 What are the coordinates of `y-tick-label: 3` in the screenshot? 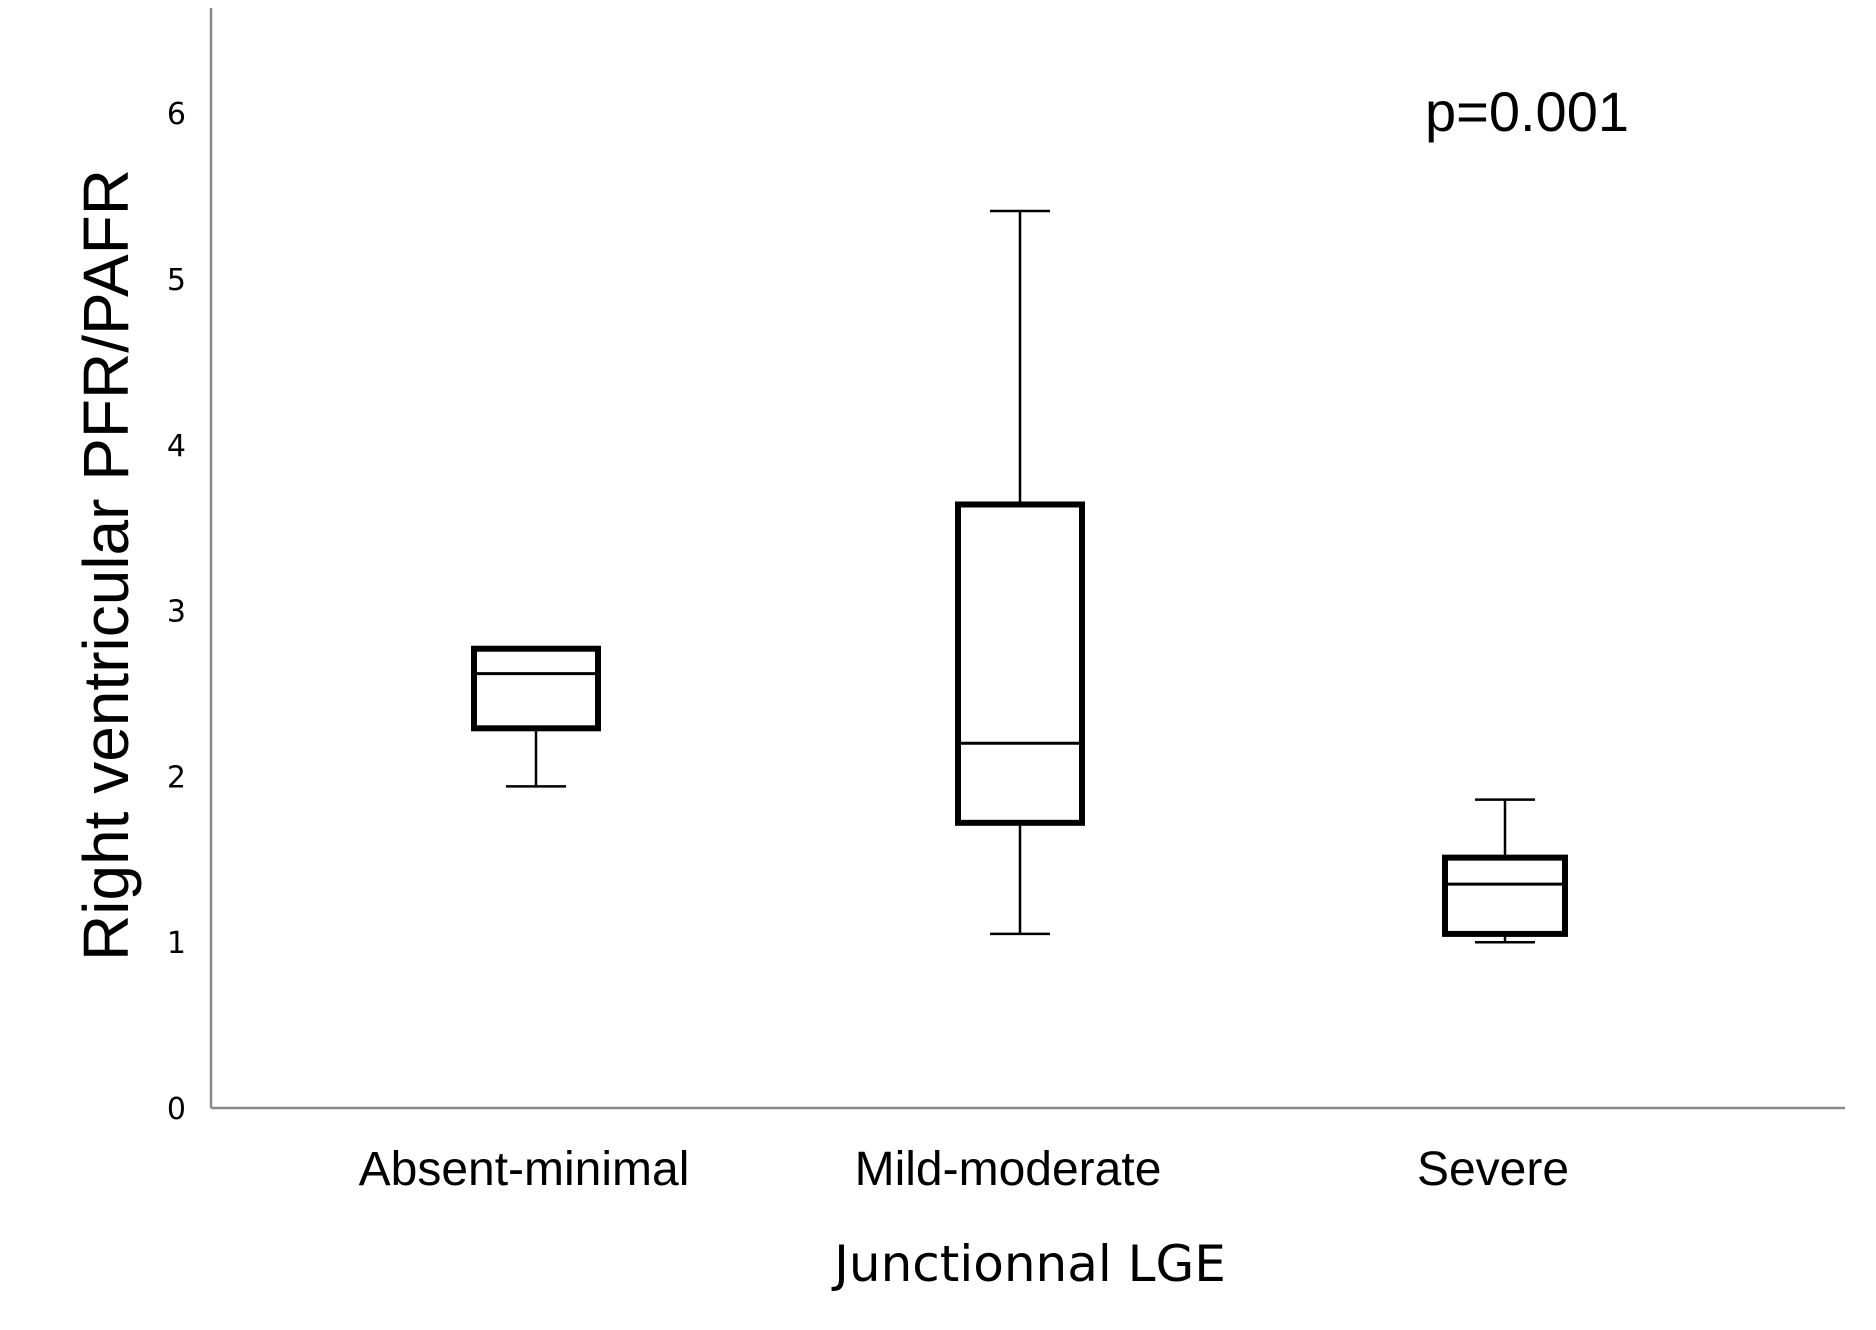 It's located at (176, 612).